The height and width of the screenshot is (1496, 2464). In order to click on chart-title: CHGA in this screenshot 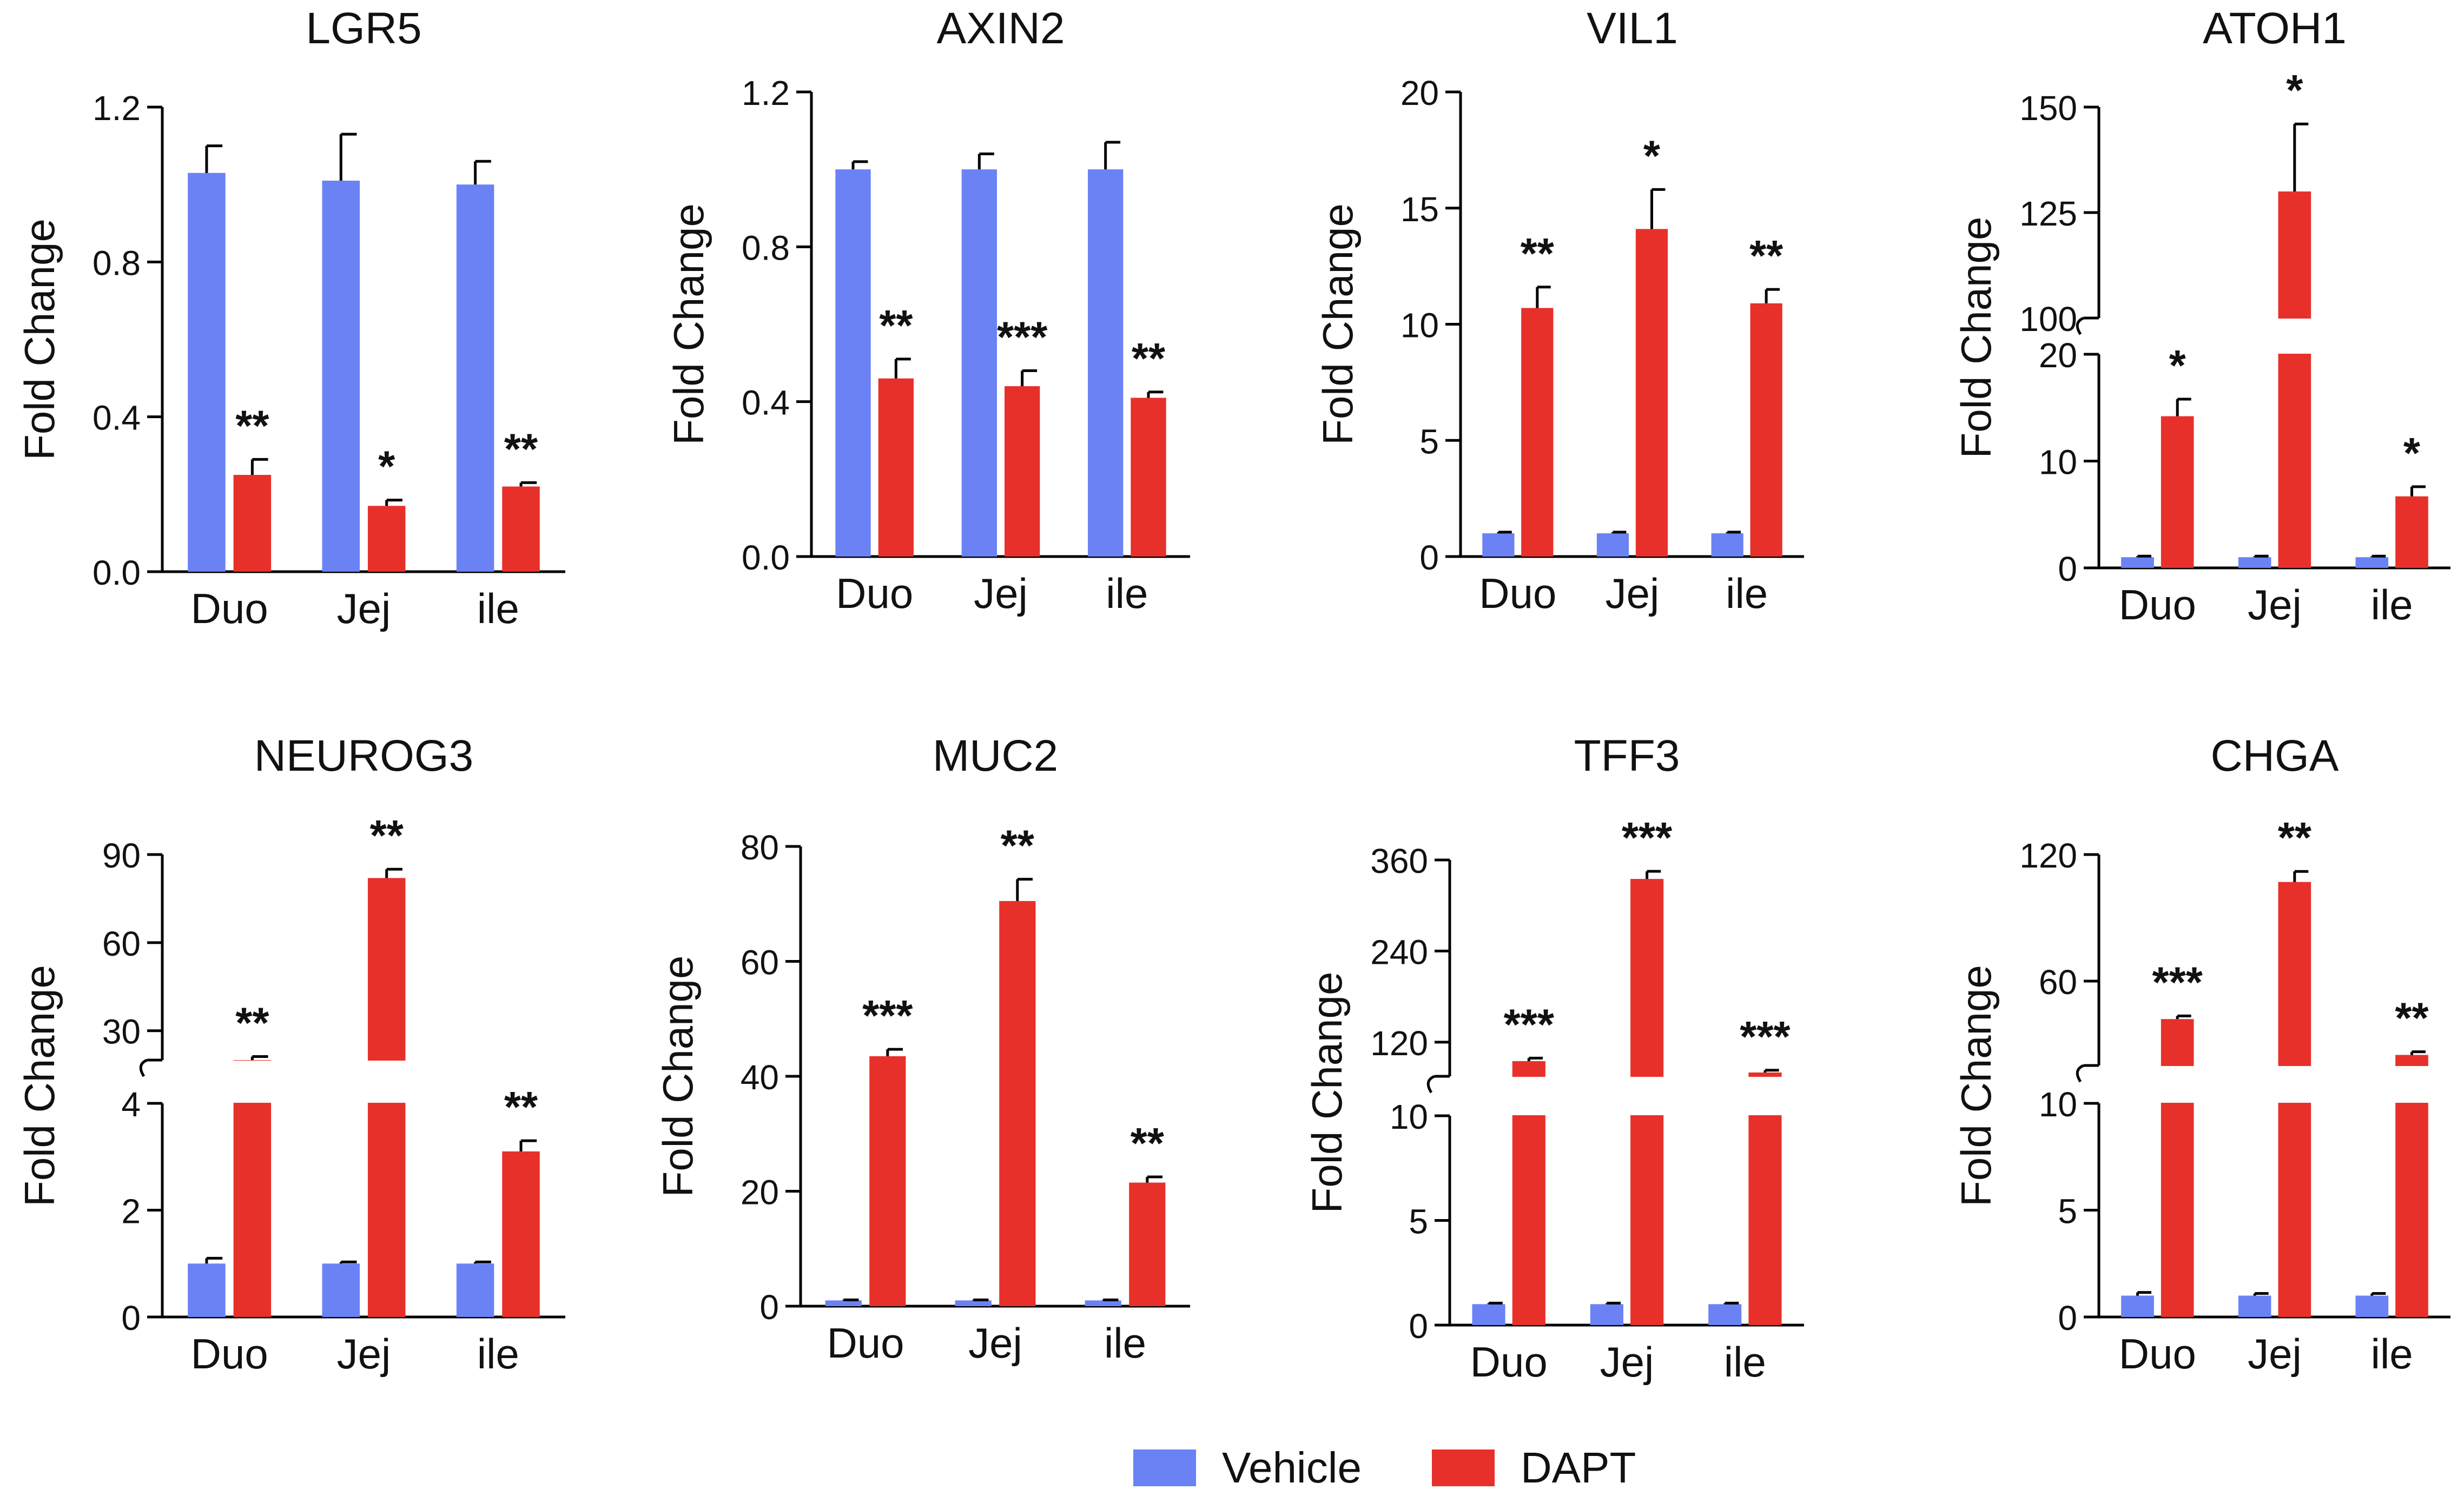, I will do `click(2275, 755)`.